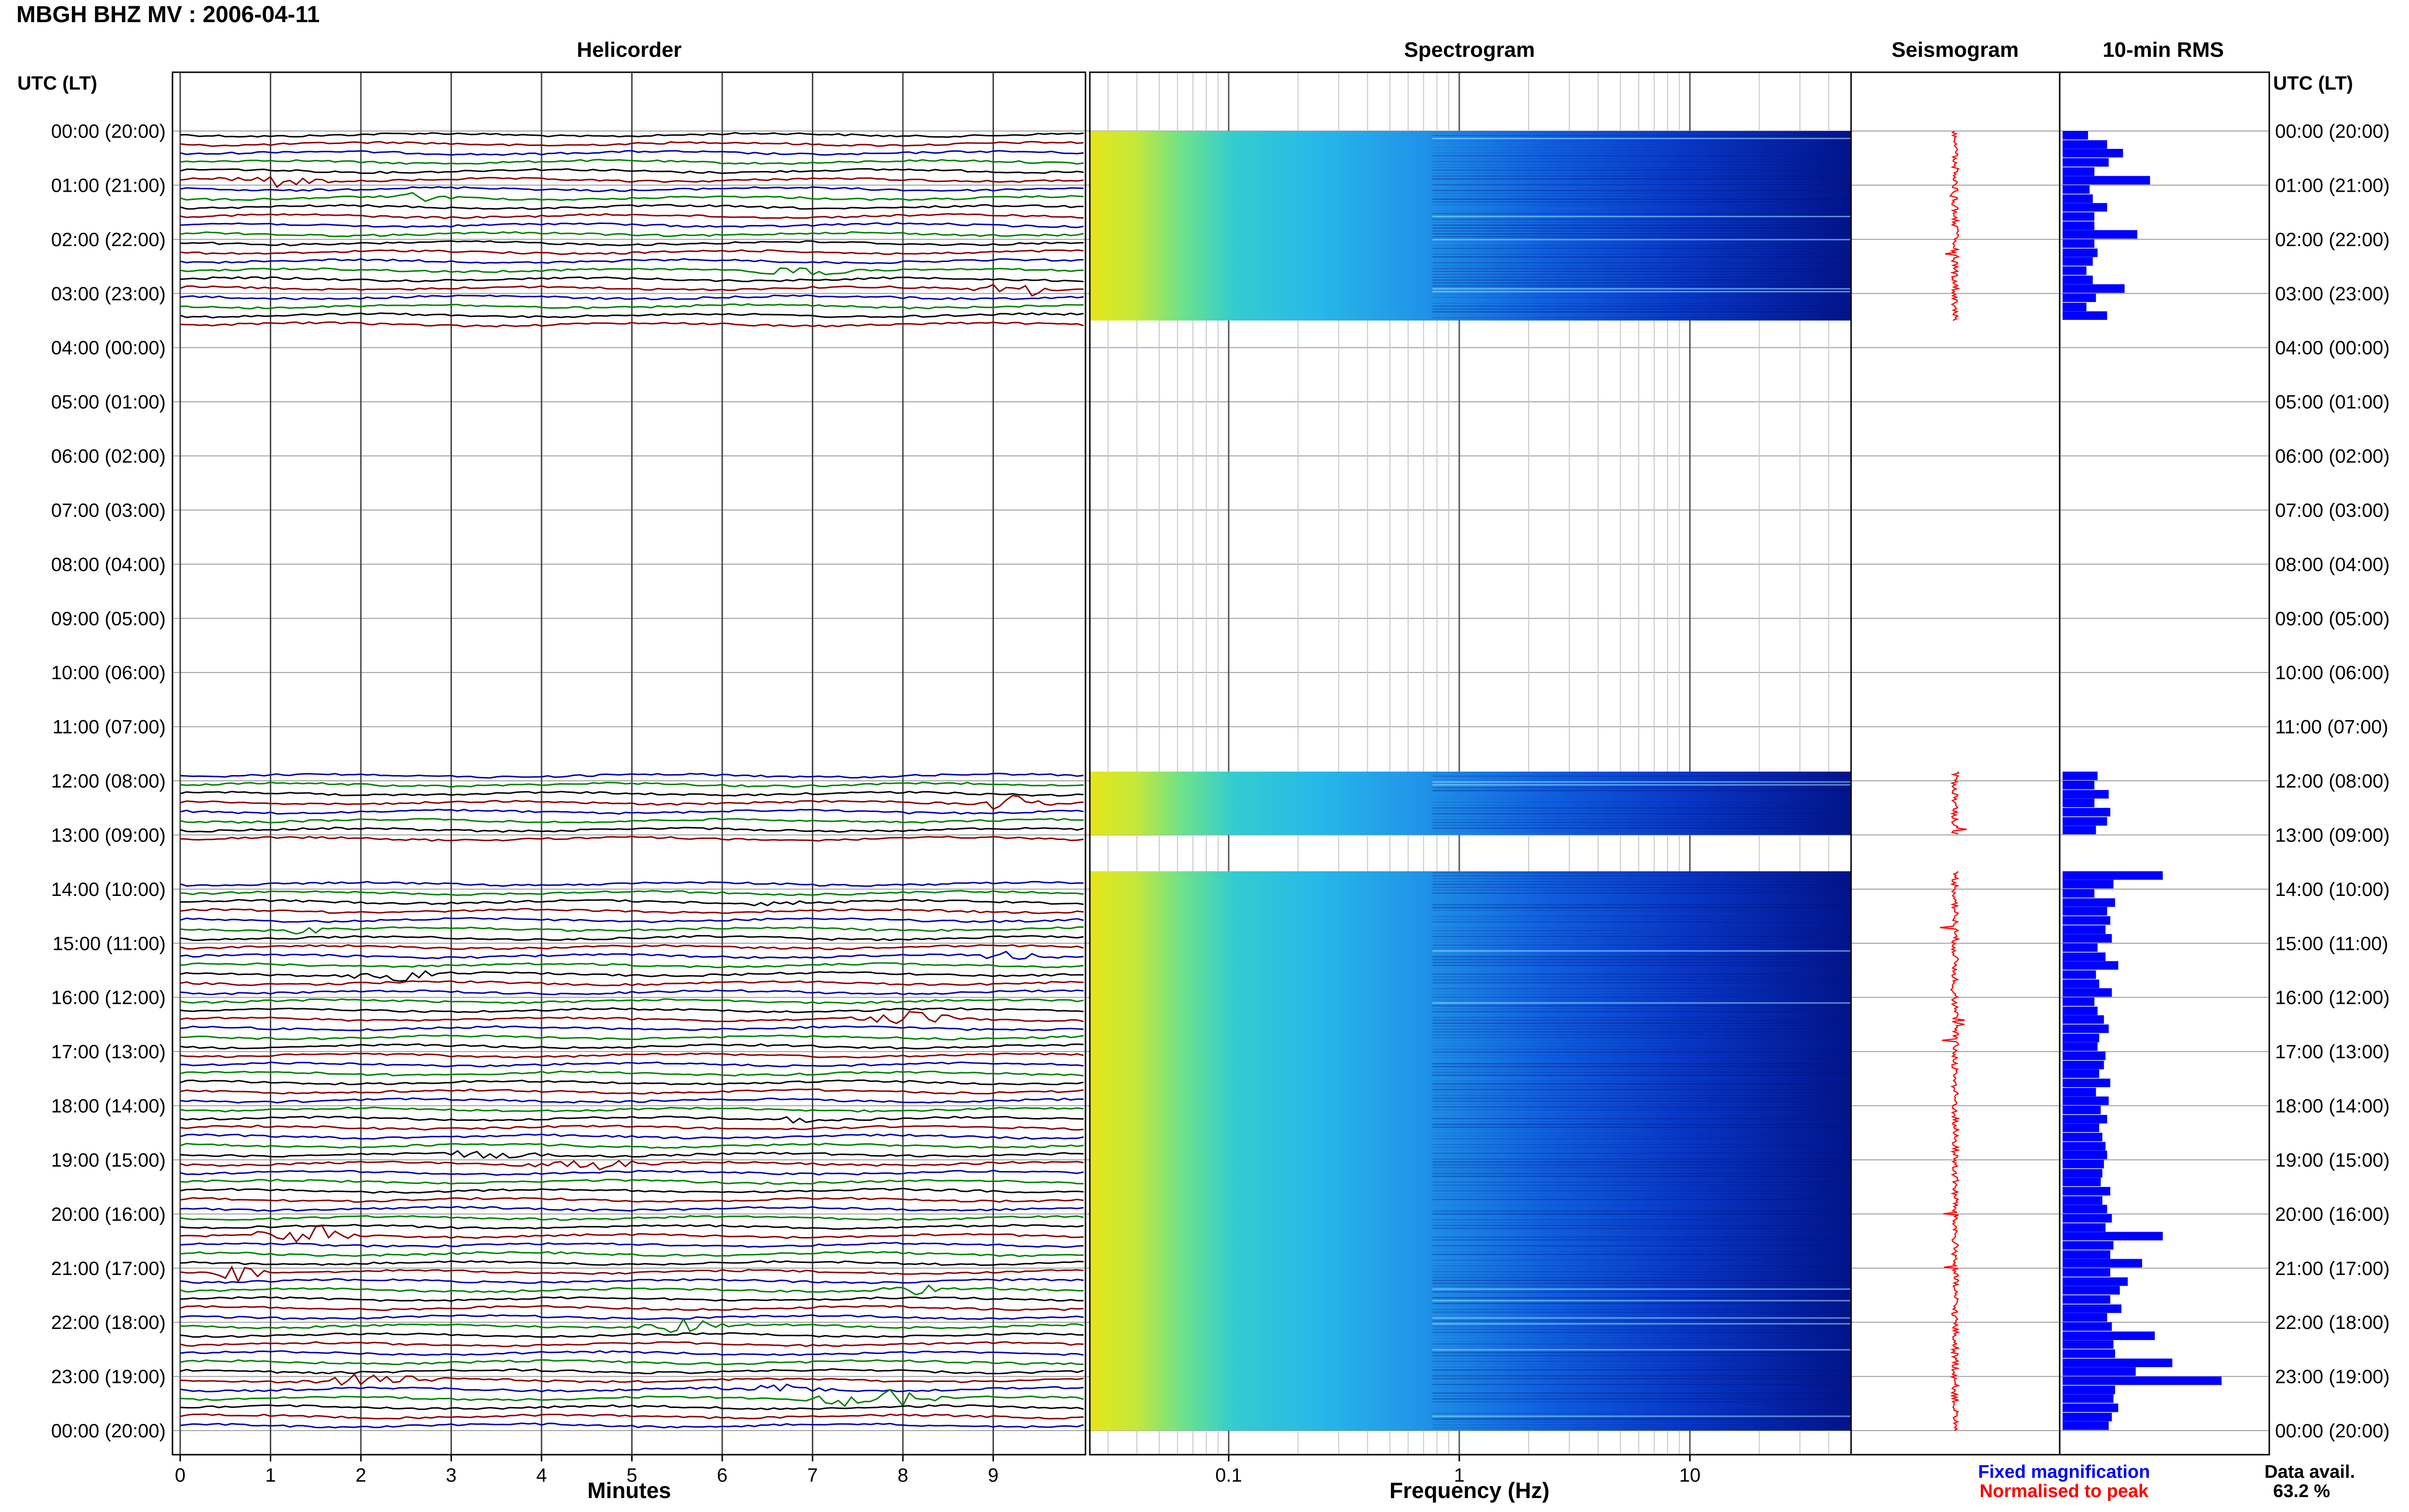 This screenshot has height=1512, width=2409. What do you see at coordinates (903, 1475) in the screenshot?
I see `minute-tick-label: 8` at bounding box center [903, 1475].